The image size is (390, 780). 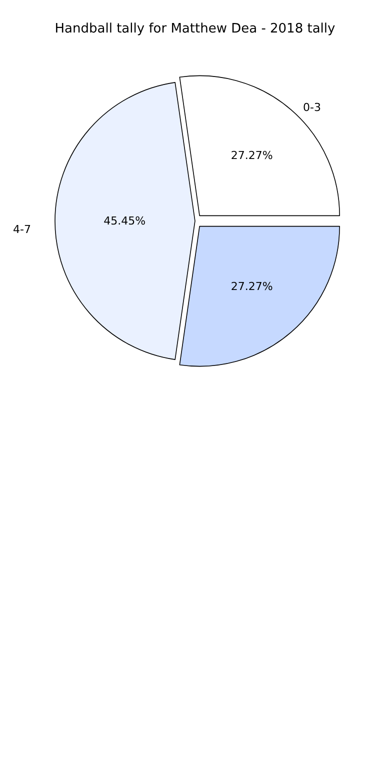 What do you see at coordinates (312, 107) in the screenshot?
I see `slice-label: 0-3` at bounding box center [312, 107].